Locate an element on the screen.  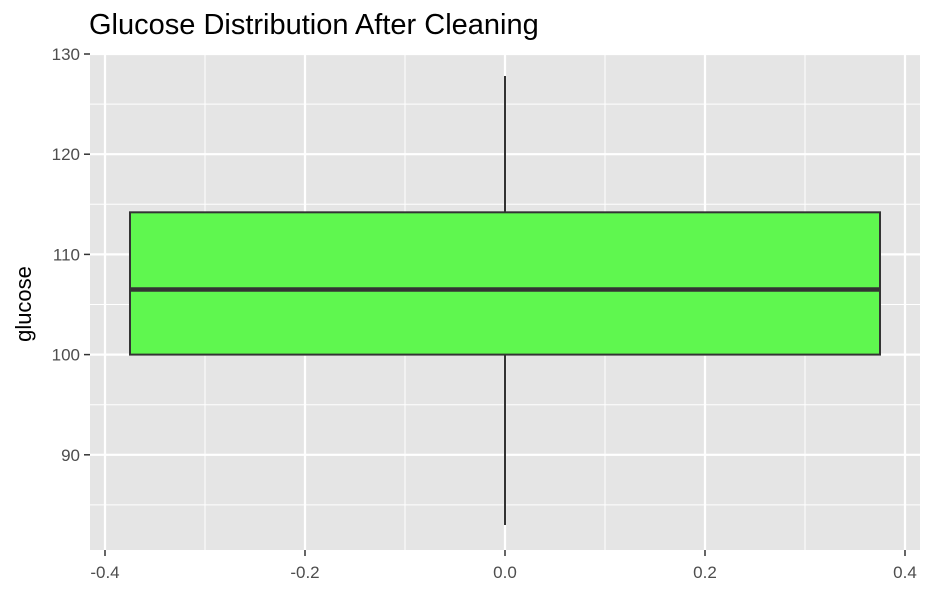
x-tick-label: -0.2 is located at coordinates (304, 572).